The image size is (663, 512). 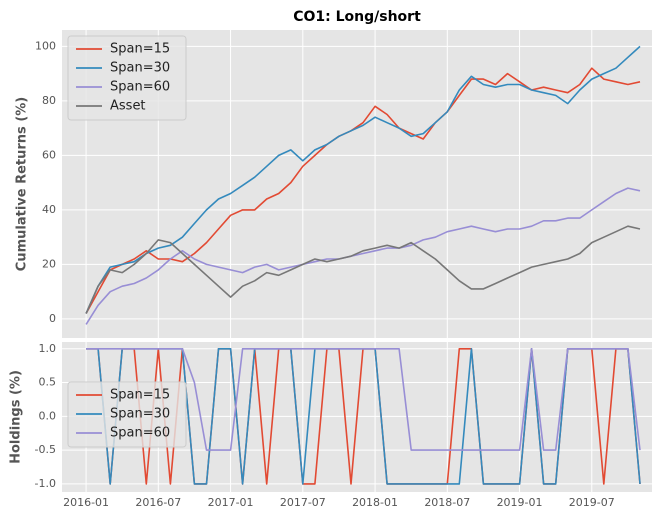 What do you see at coordinates (363, 269) in the screenshot?
I see `series-line` at bounding box center [363, 269].